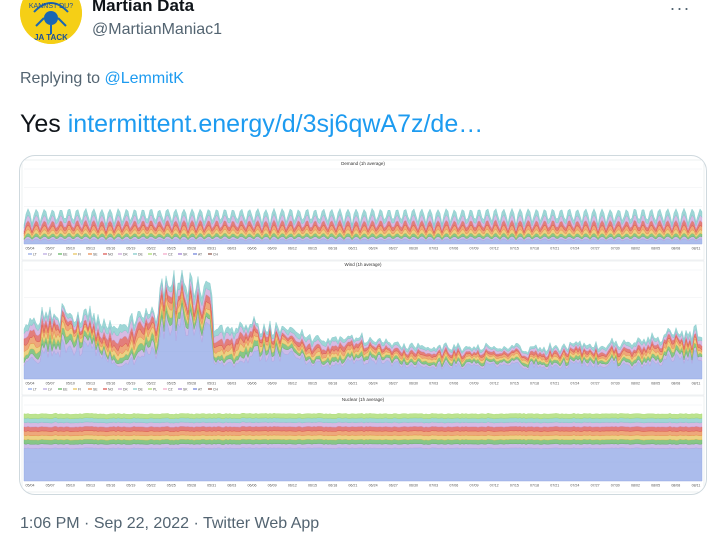  I want to click on avatar: KANNST DU? JA TACK, so click(51, 22).